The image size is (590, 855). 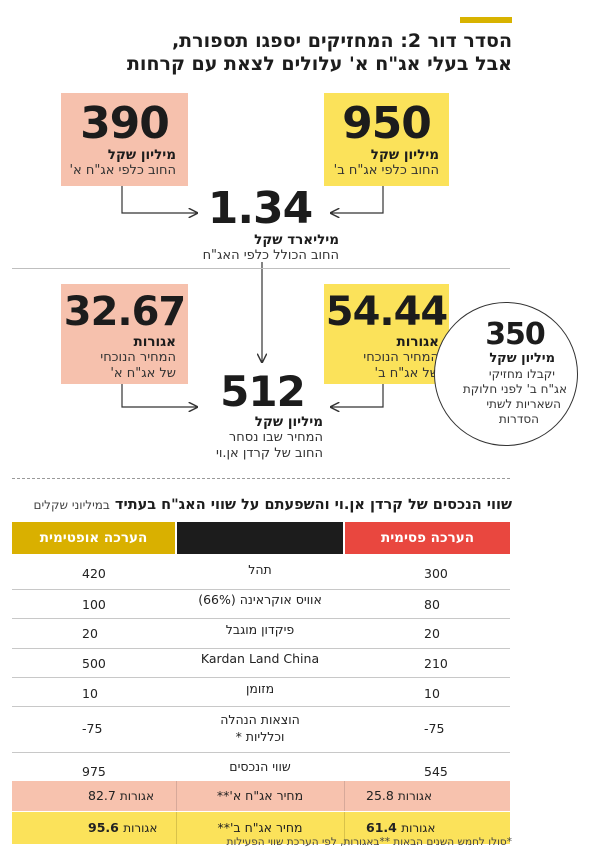 What do you see at coordinates (261, 268) in the screenshot?
I see `section-divider` at bounding box center [261, 268].